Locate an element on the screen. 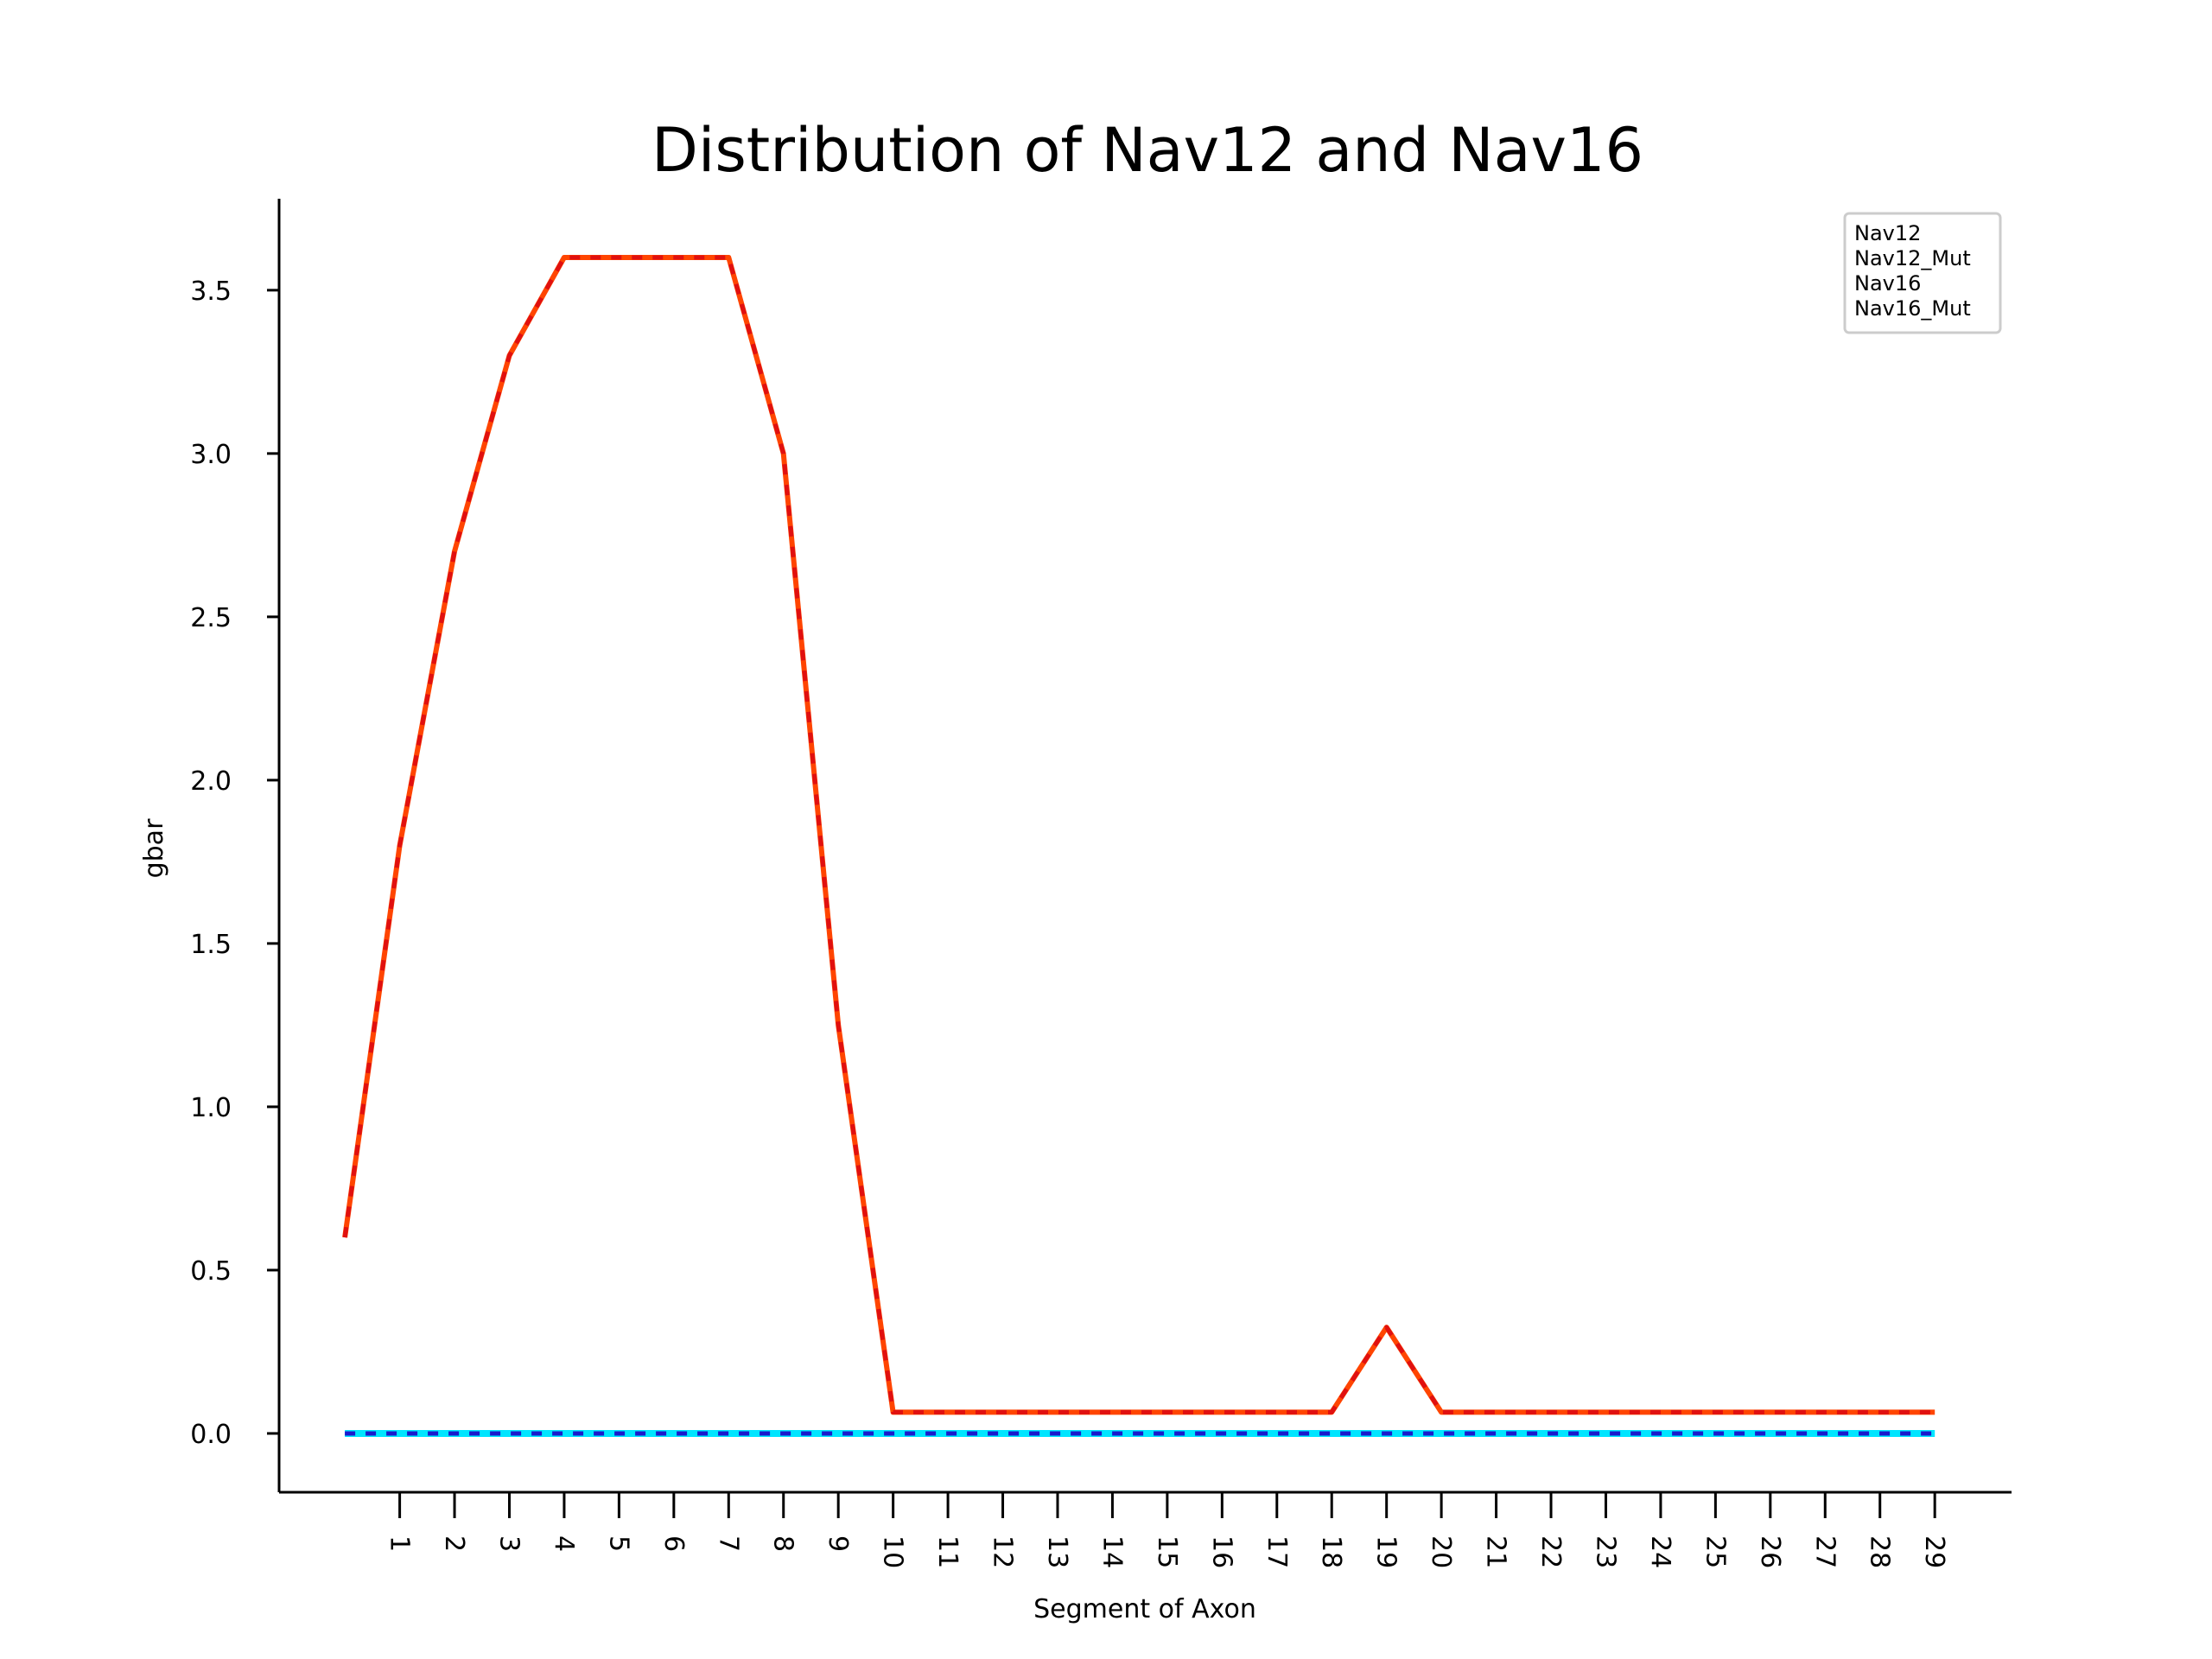 Image resolution: width=2212 pixels, height=1659 pixels. x-tick-label: 21 is located at coordinates (1496, 1551).